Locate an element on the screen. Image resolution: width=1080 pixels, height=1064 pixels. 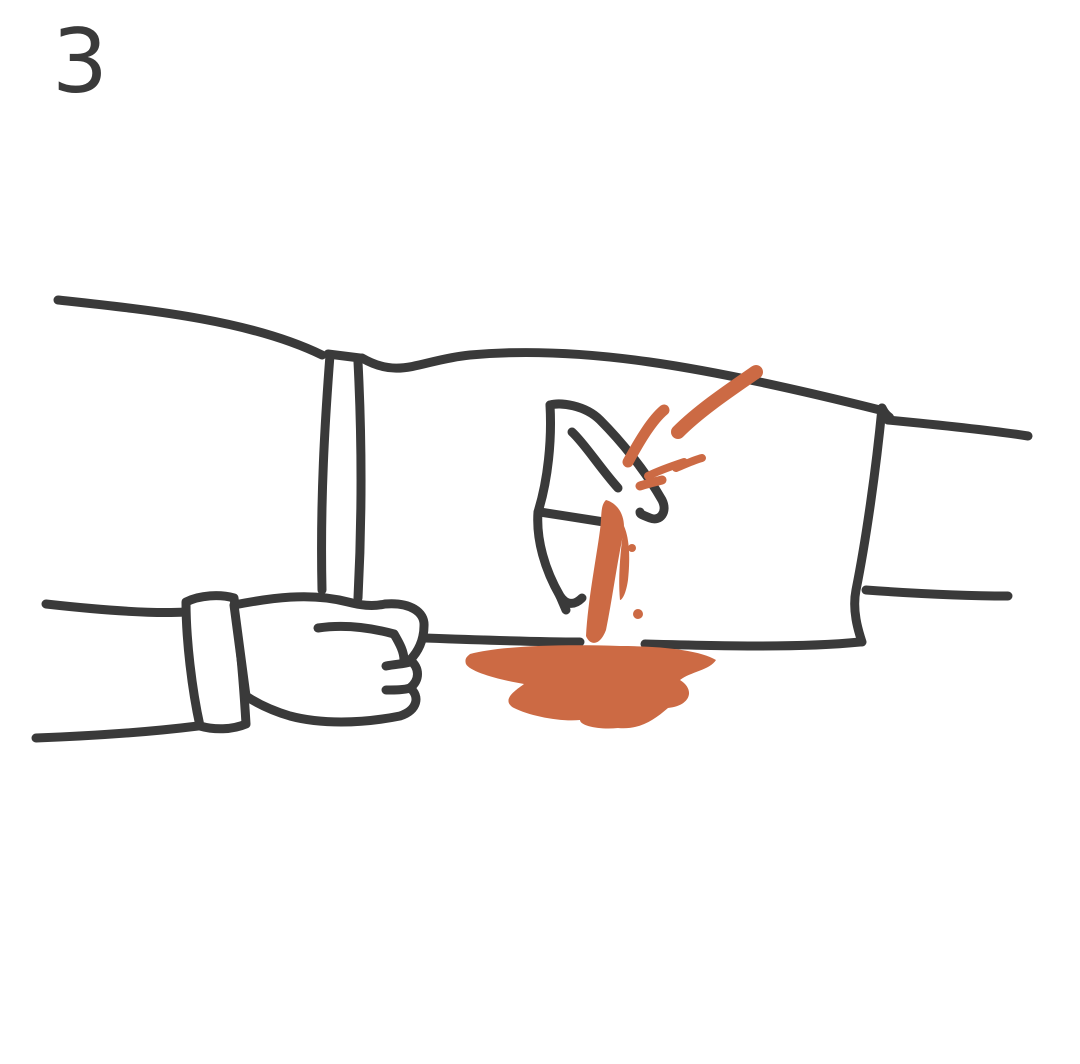
arm-bottom-edge-left is located at coordinates (115, 608).